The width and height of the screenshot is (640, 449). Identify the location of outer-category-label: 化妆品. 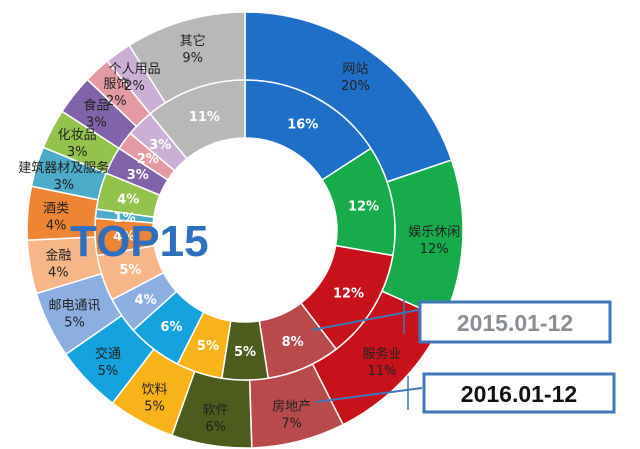
(77, 135).